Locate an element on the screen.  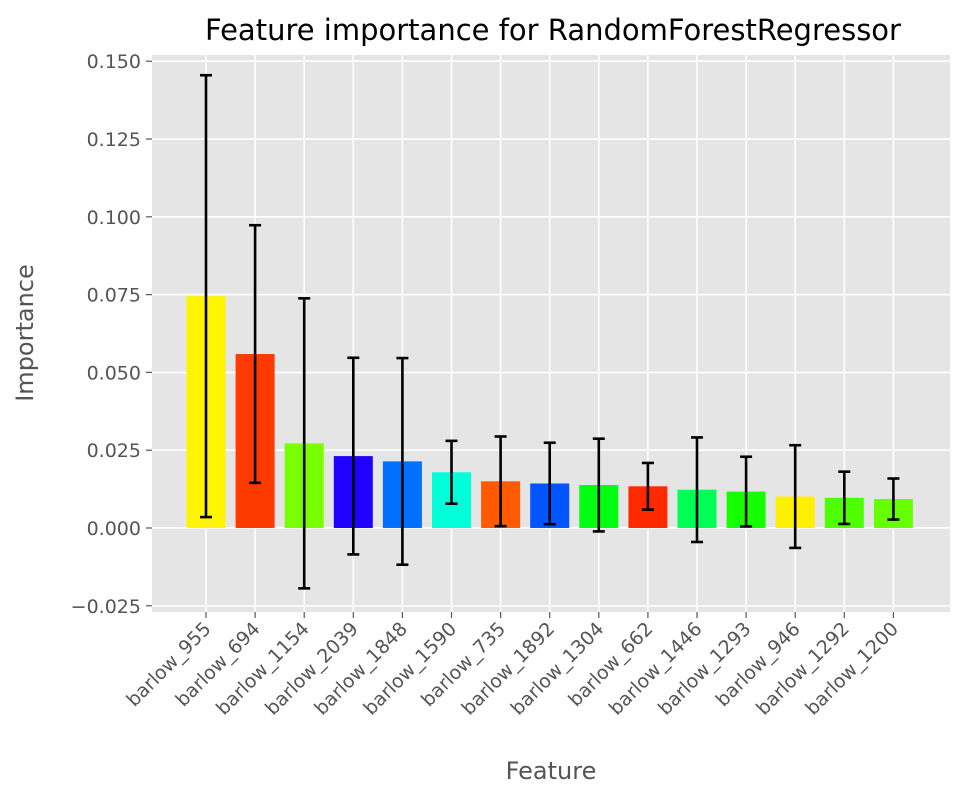
y-tick-label: −0.025 is located at coordinates (106, 607).